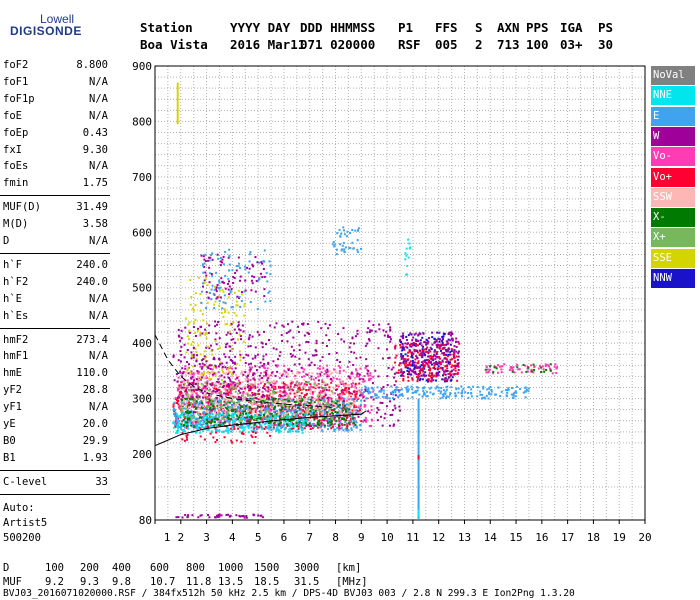  I want to click on param-row: MUF(D) 31.49, so click(55, 208).